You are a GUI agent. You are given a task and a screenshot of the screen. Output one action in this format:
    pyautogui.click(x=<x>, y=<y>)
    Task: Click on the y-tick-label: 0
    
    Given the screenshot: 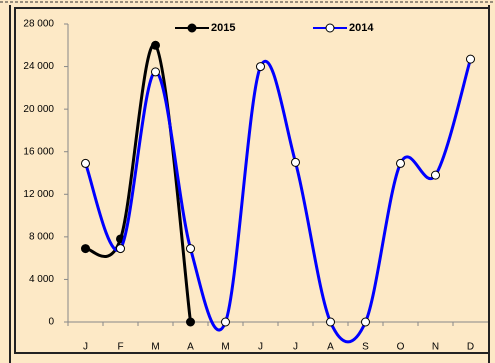 What is the action you would take?
    pyautogui.click(x=51, y=322)
    